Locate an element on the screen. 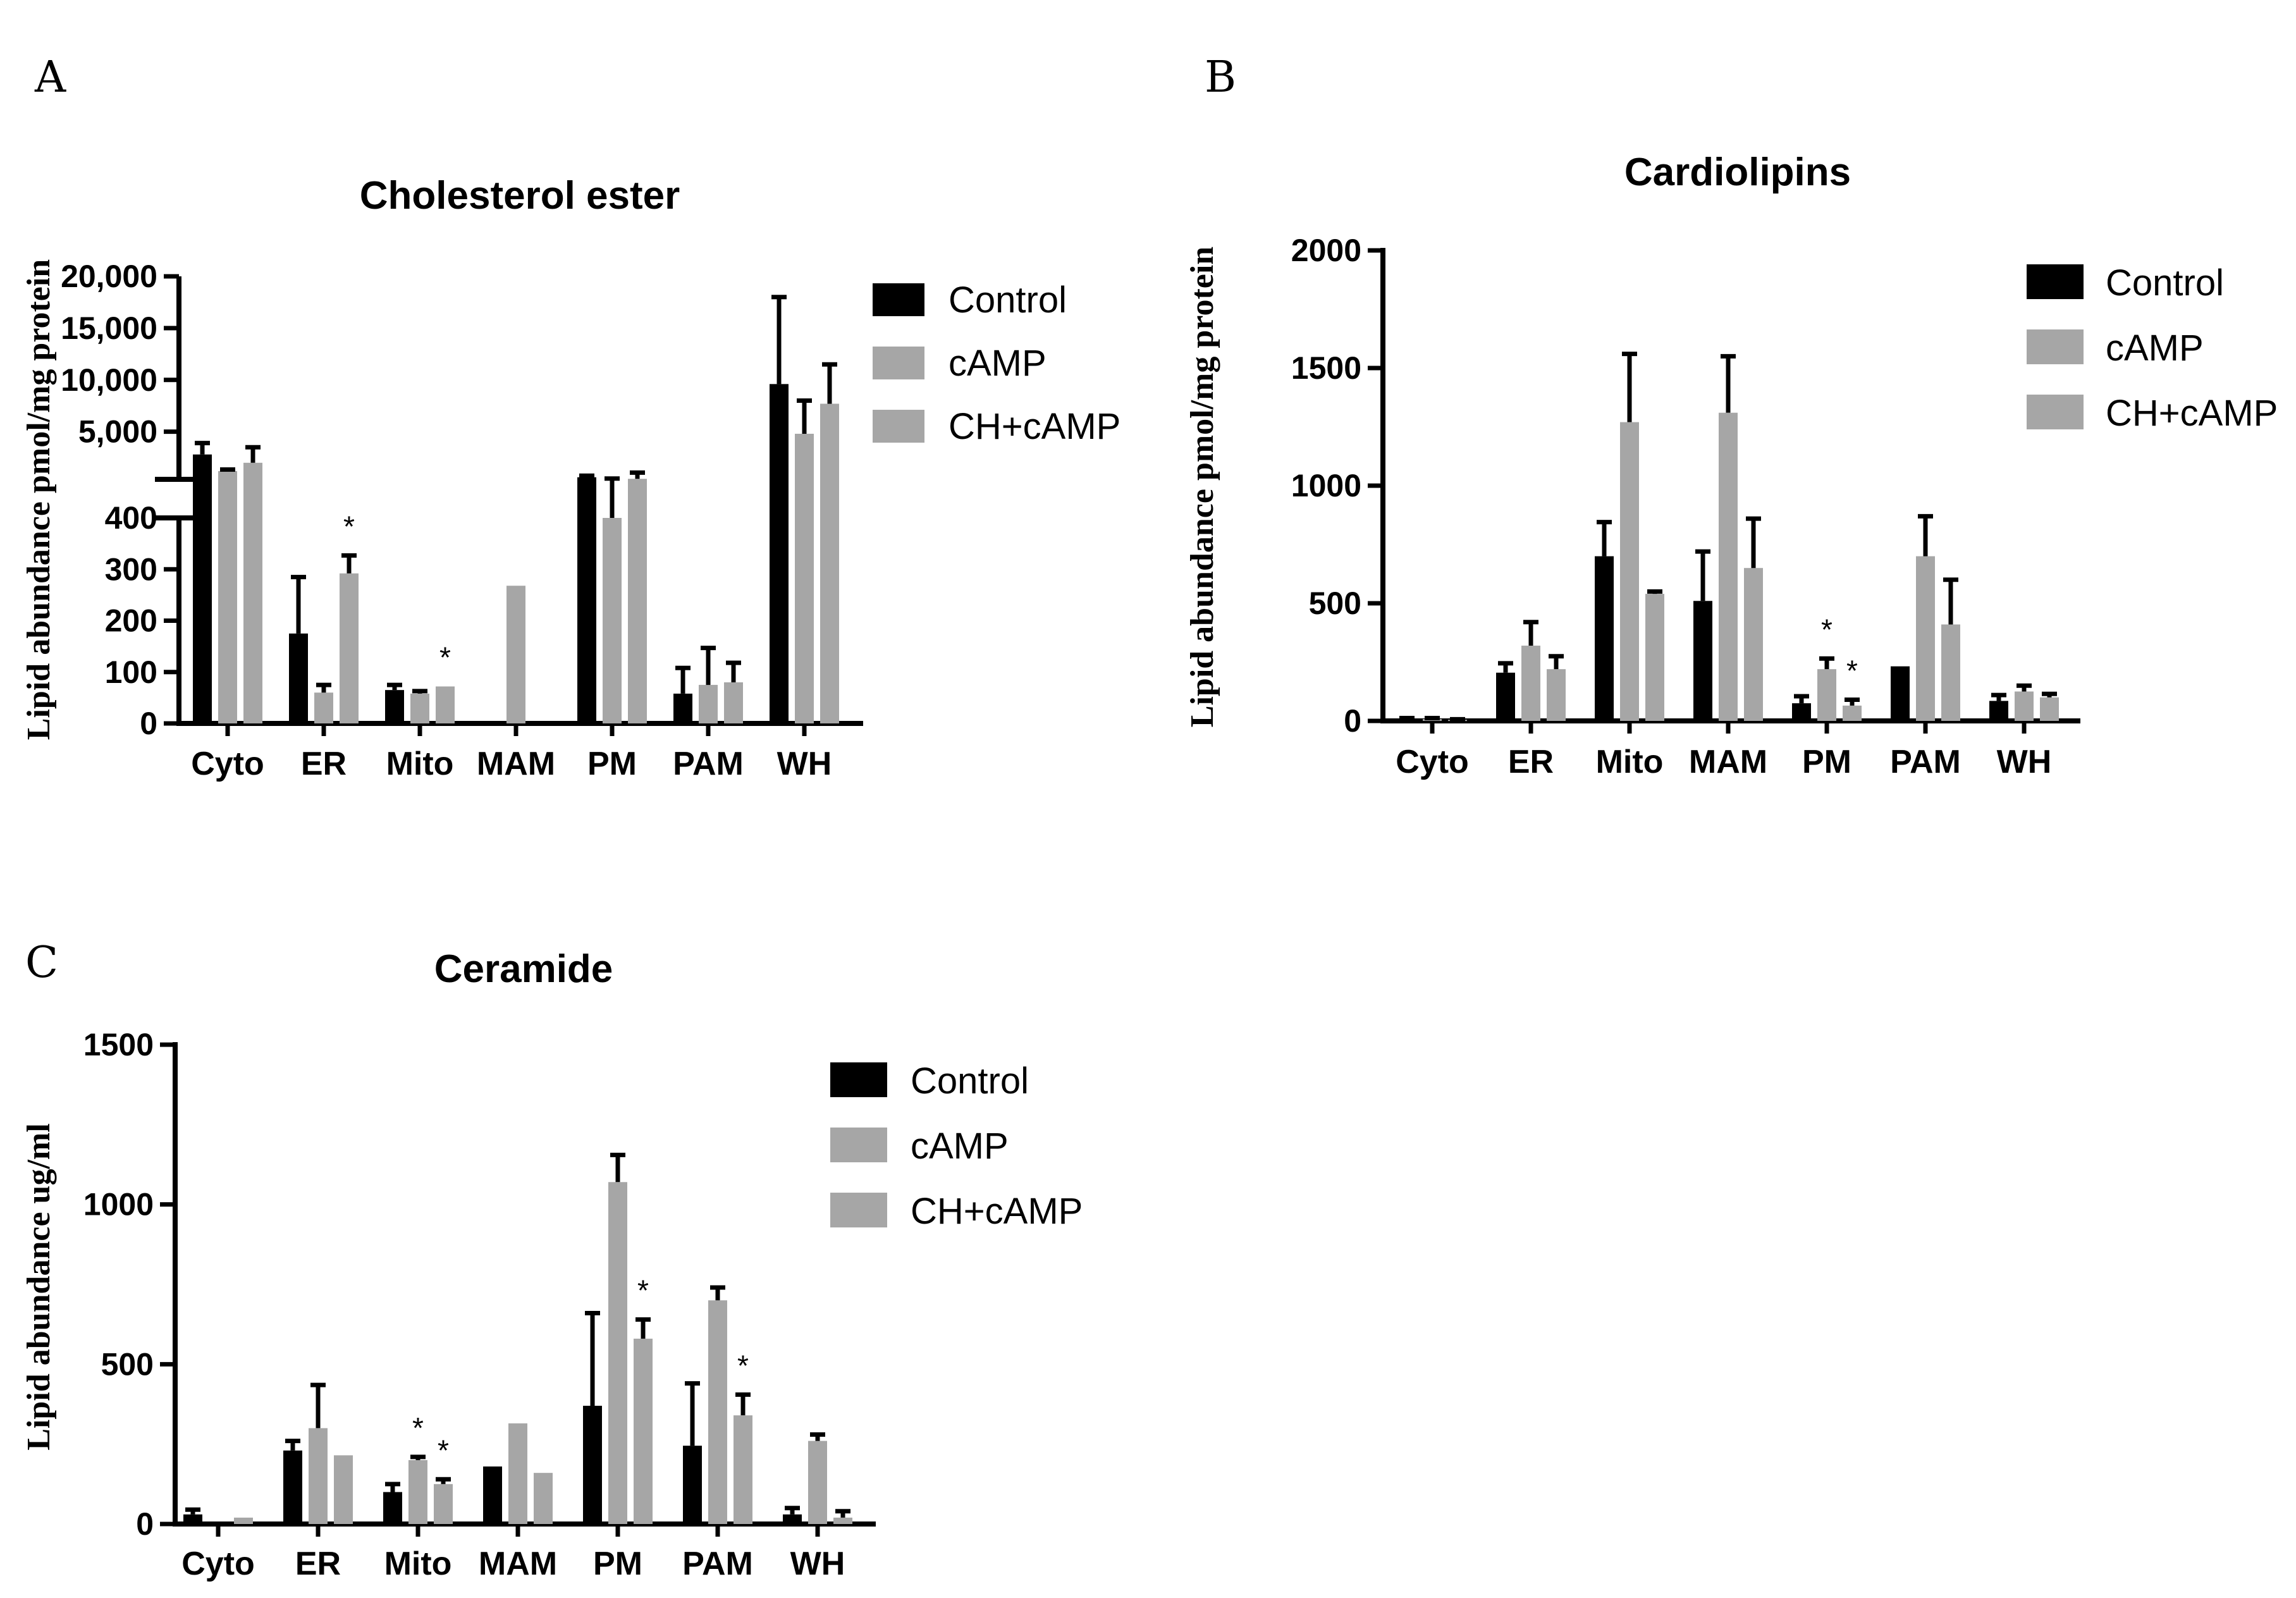 The image size is (2296, 1598). panel-letter: C is located at coordinates (41, 963).